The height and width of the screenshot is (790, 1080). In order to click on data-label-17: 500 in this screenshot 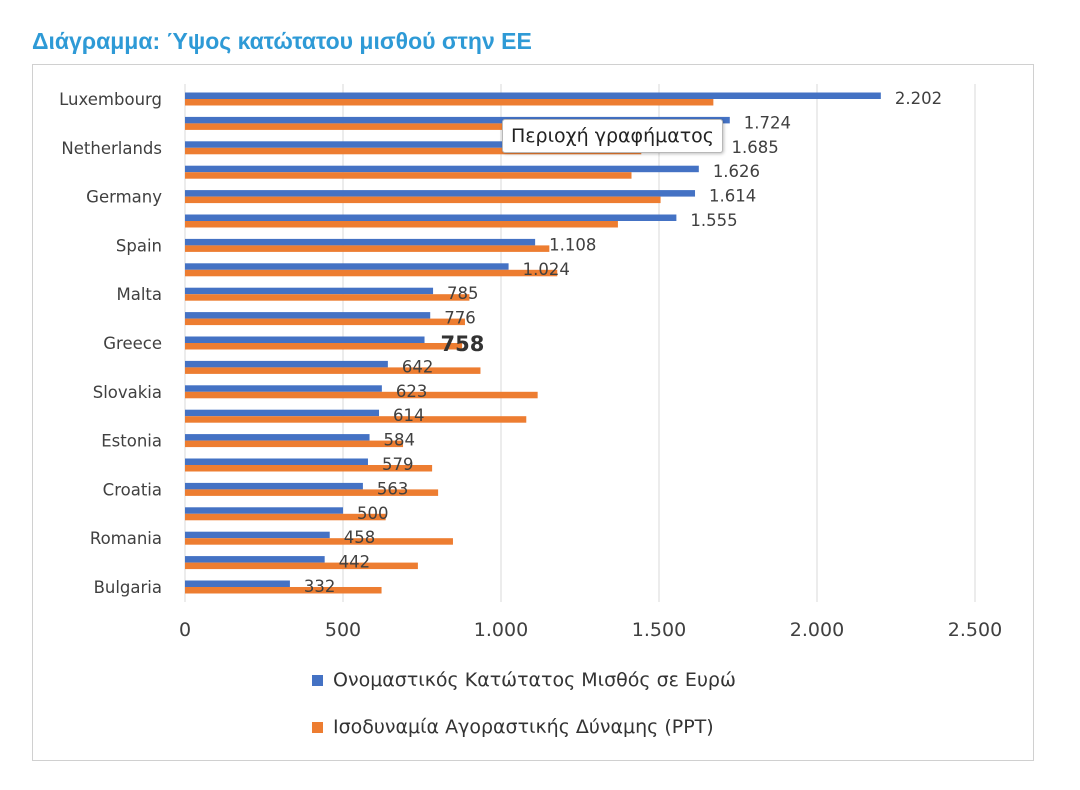, I will do `click(373, 513)`.